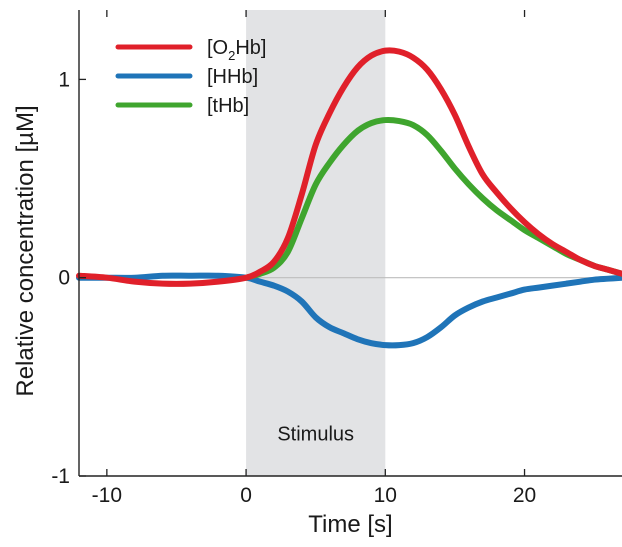 This screenshot has height=547, width=622. Describe the element at coordinates (350, 524) in the screenshot. I see `x-axis-label: Time [s]` at that location.